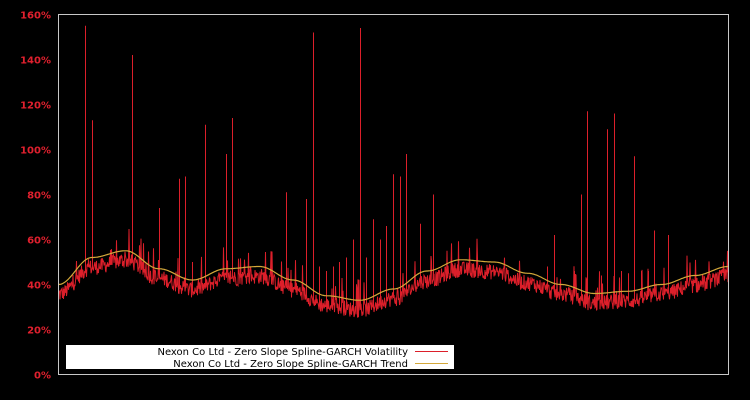 Image resolution: width=750 pixels, height=400 pixels. Describe the element at coordinates (39, 286) in the screenshot. I see `y-tick-label: 40%` at that location.